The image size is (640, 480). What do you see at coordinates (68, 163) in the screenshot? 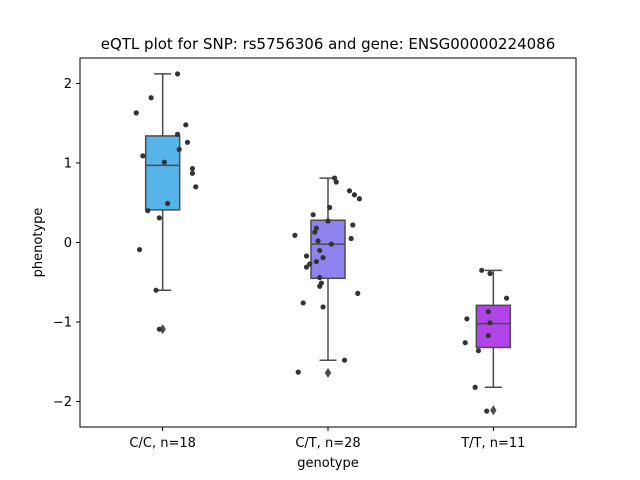
I see `y-tick-label: 1` at bounding box center [68, 163].